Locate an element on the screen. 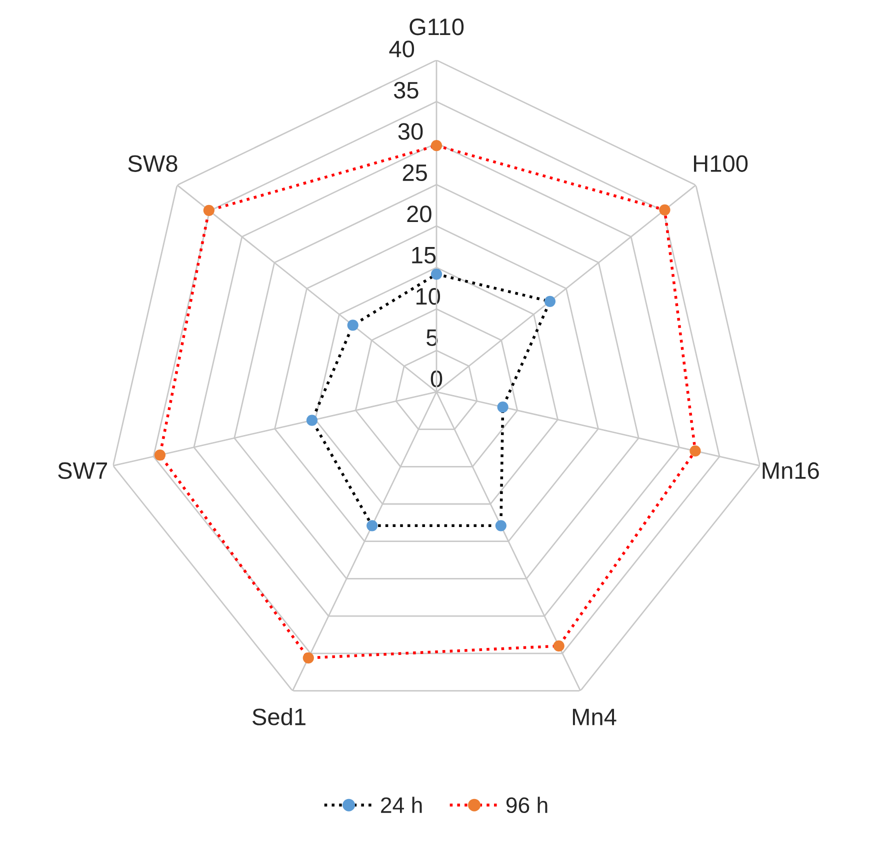  spoke-label: SW8 is located at coordinates (153, 163).